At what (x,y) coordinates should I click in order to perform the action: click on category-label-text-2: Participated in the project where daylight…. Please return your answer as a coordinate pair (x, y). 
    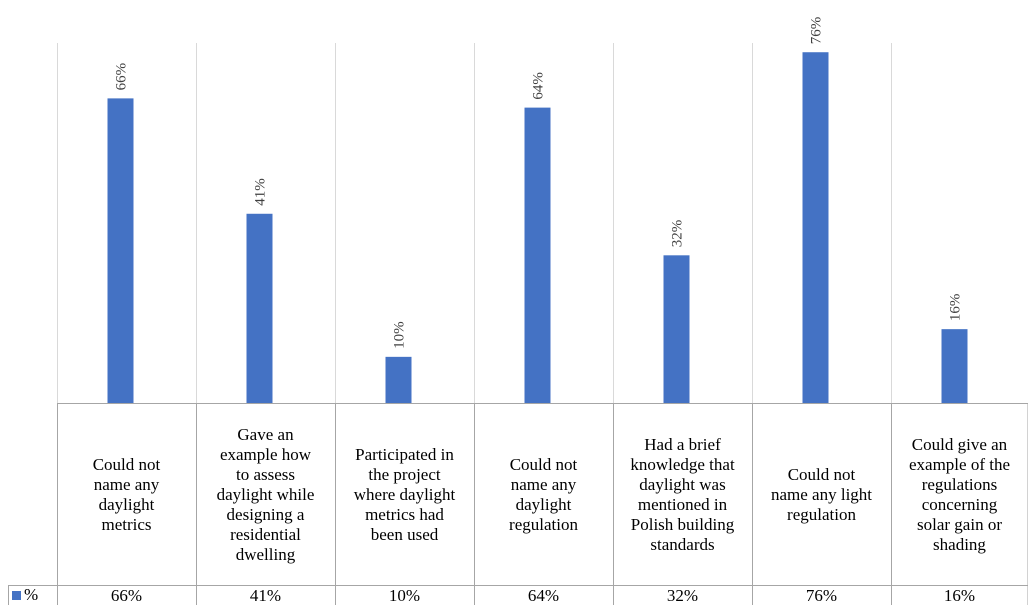
    Looking at the image, I should click on (405, 495).